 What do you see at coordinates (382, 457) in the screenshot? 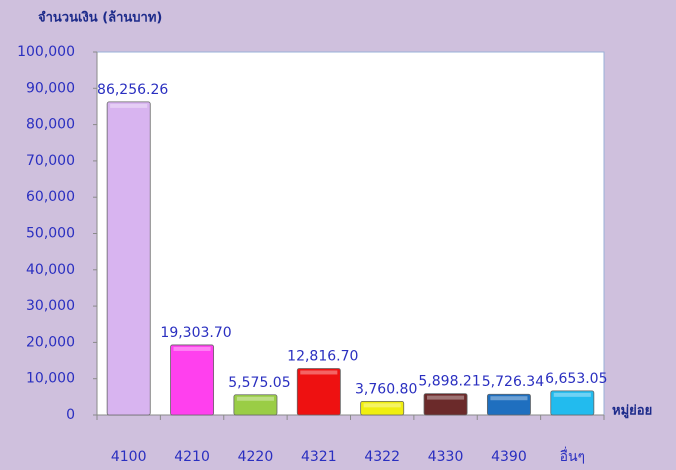
I see `x-tick-label: 4322` at bounding box center [382, 457].